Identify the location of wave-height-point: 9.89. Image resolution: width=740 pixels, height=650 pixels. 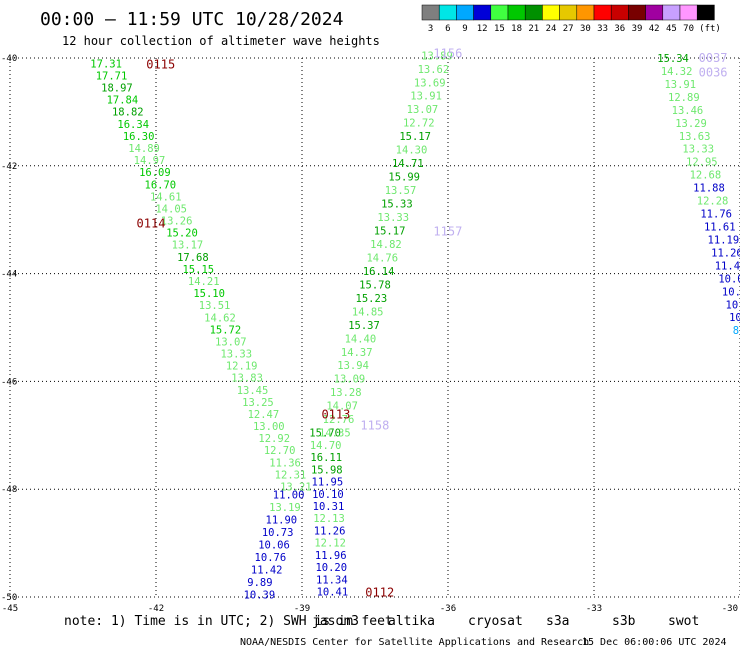
(259, 583).